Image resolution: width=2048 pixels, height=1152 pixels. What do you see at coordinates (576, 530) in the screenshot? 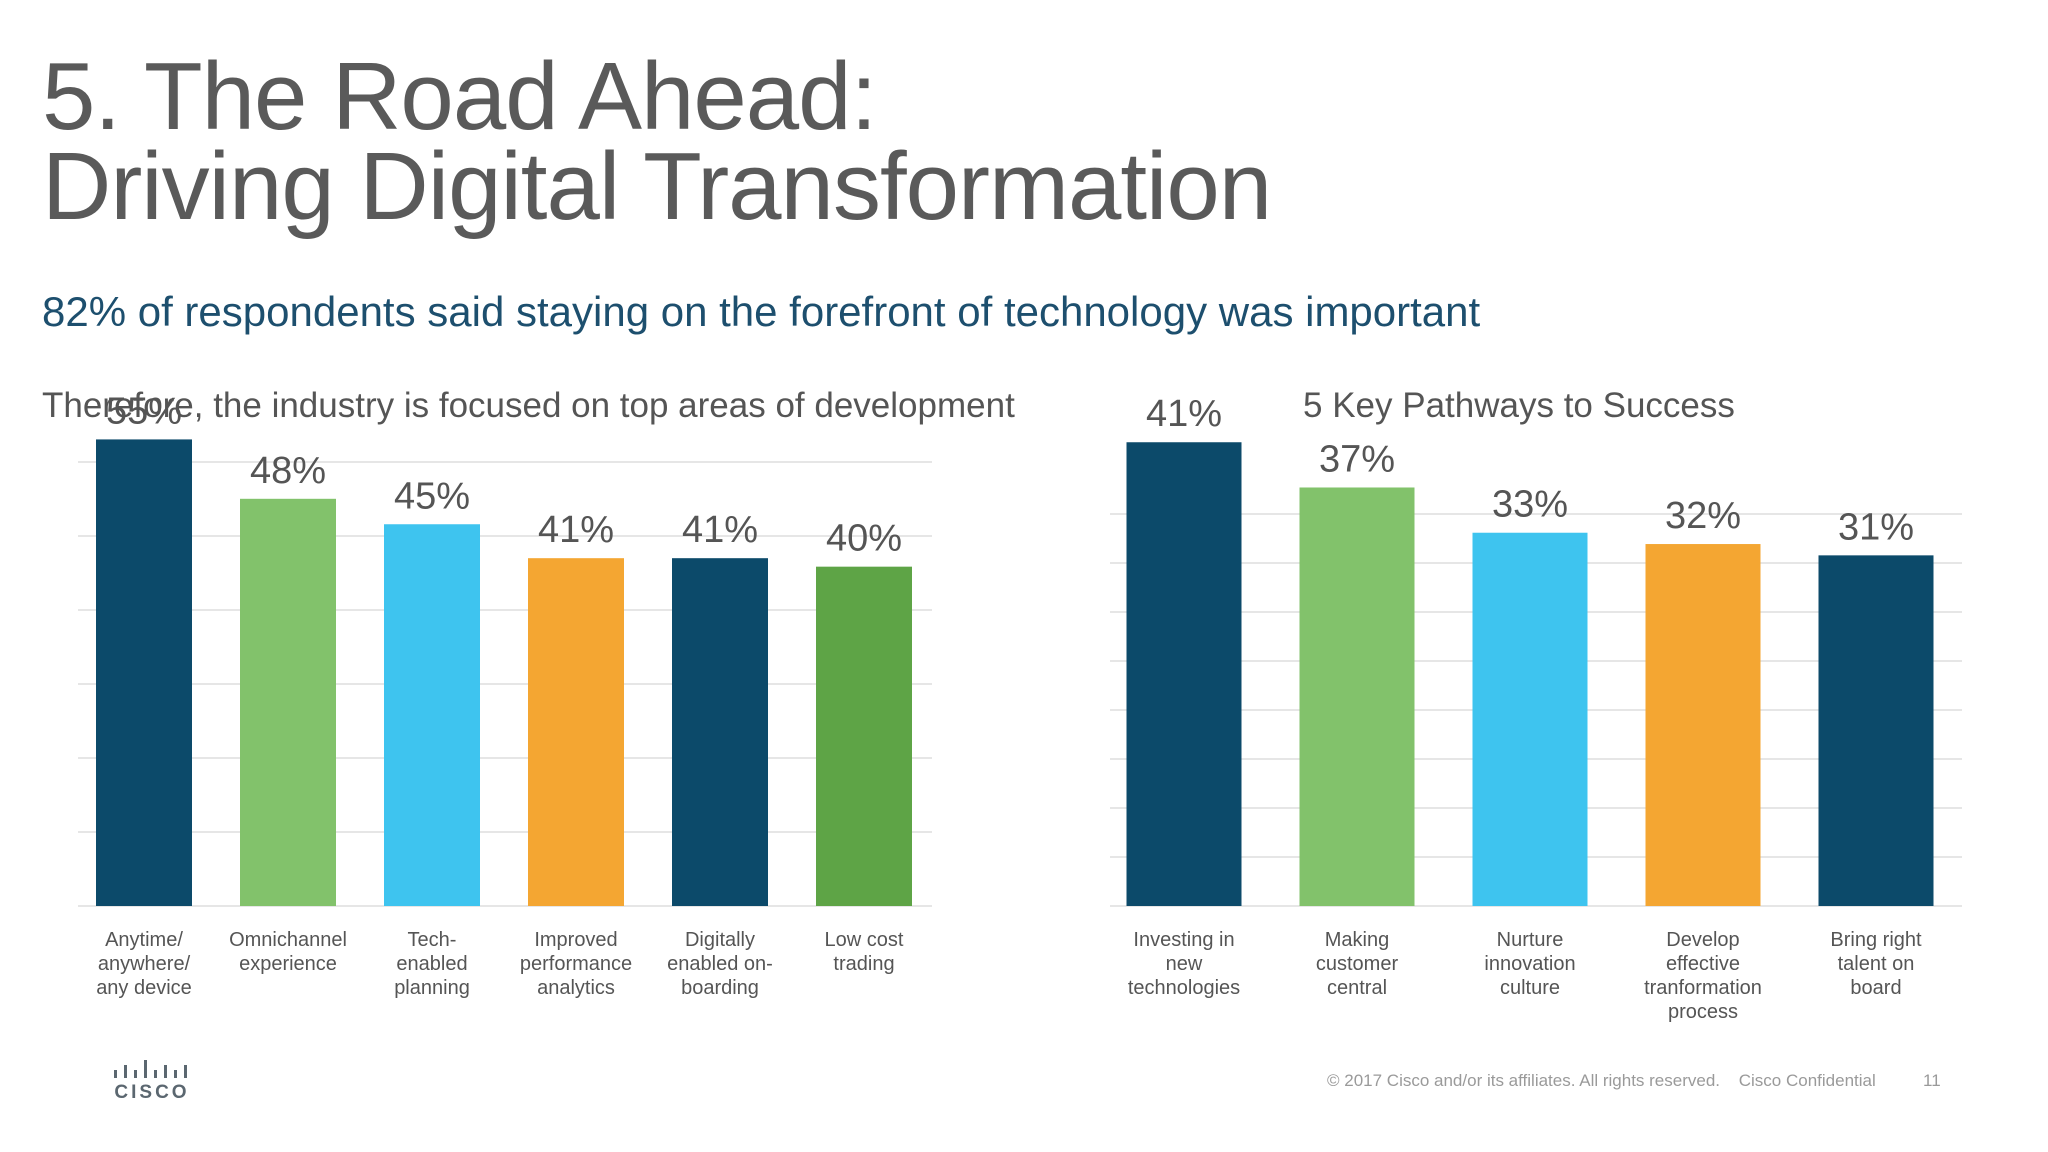
I see `data-label-4: 41%` at bounding box center [576, 530].